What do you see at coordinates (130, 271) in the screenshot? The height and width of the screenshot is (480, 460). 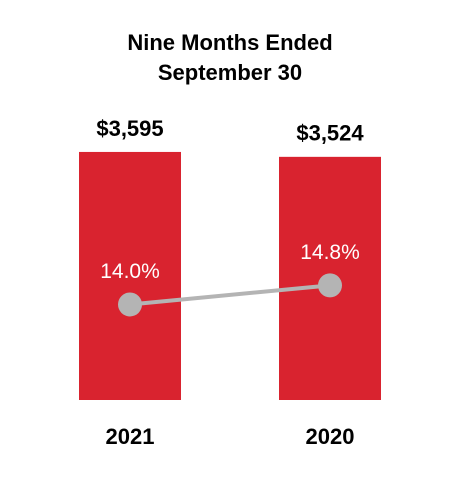 I see `line-value-label: 14.0%` at bounding box center [130, 271].